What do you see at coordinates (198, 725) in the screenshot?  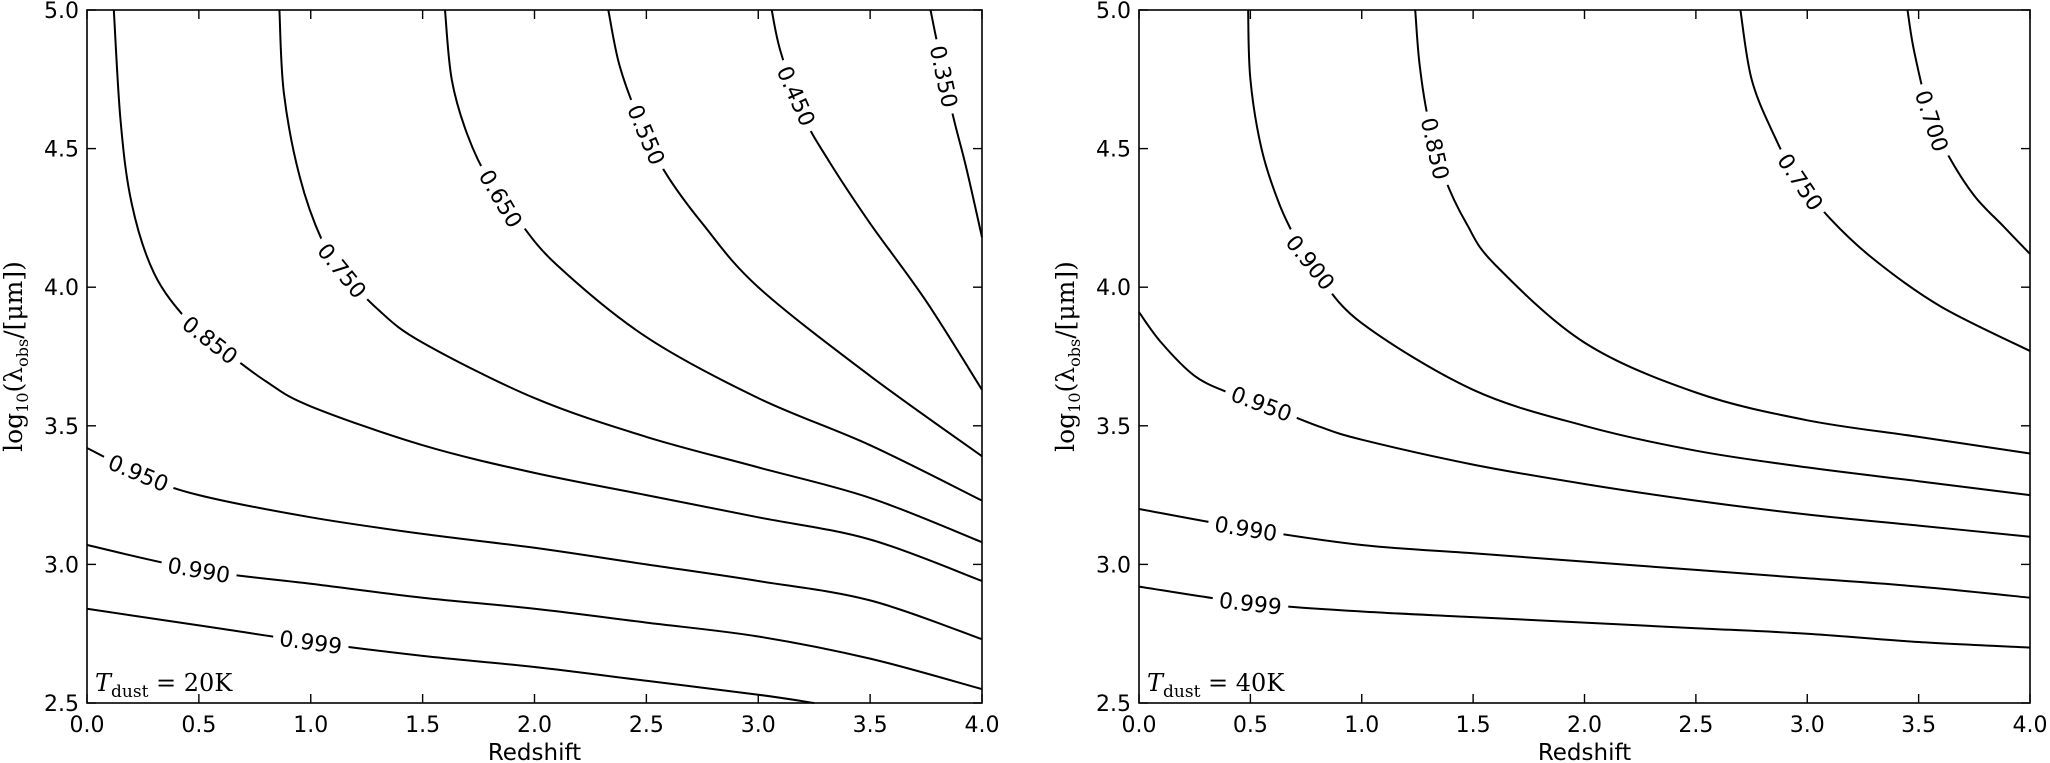 I see `x-tick-label: 0.5` at bounding box center [198, 725].